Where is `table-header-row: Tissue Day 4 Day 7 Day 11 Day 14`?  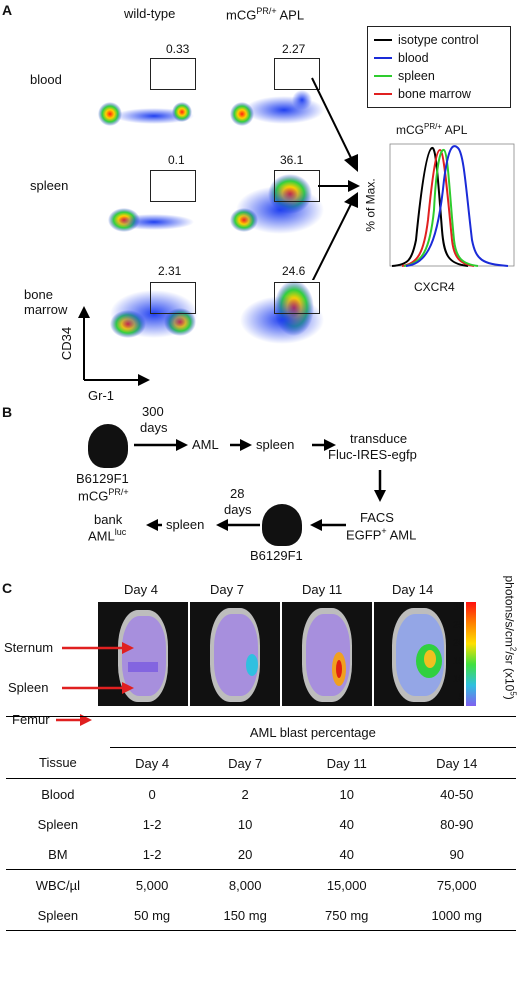 table-header-row: Tissue Day 4 Day 7 Day 11 Day 14 is located at coordinates (261, 763).